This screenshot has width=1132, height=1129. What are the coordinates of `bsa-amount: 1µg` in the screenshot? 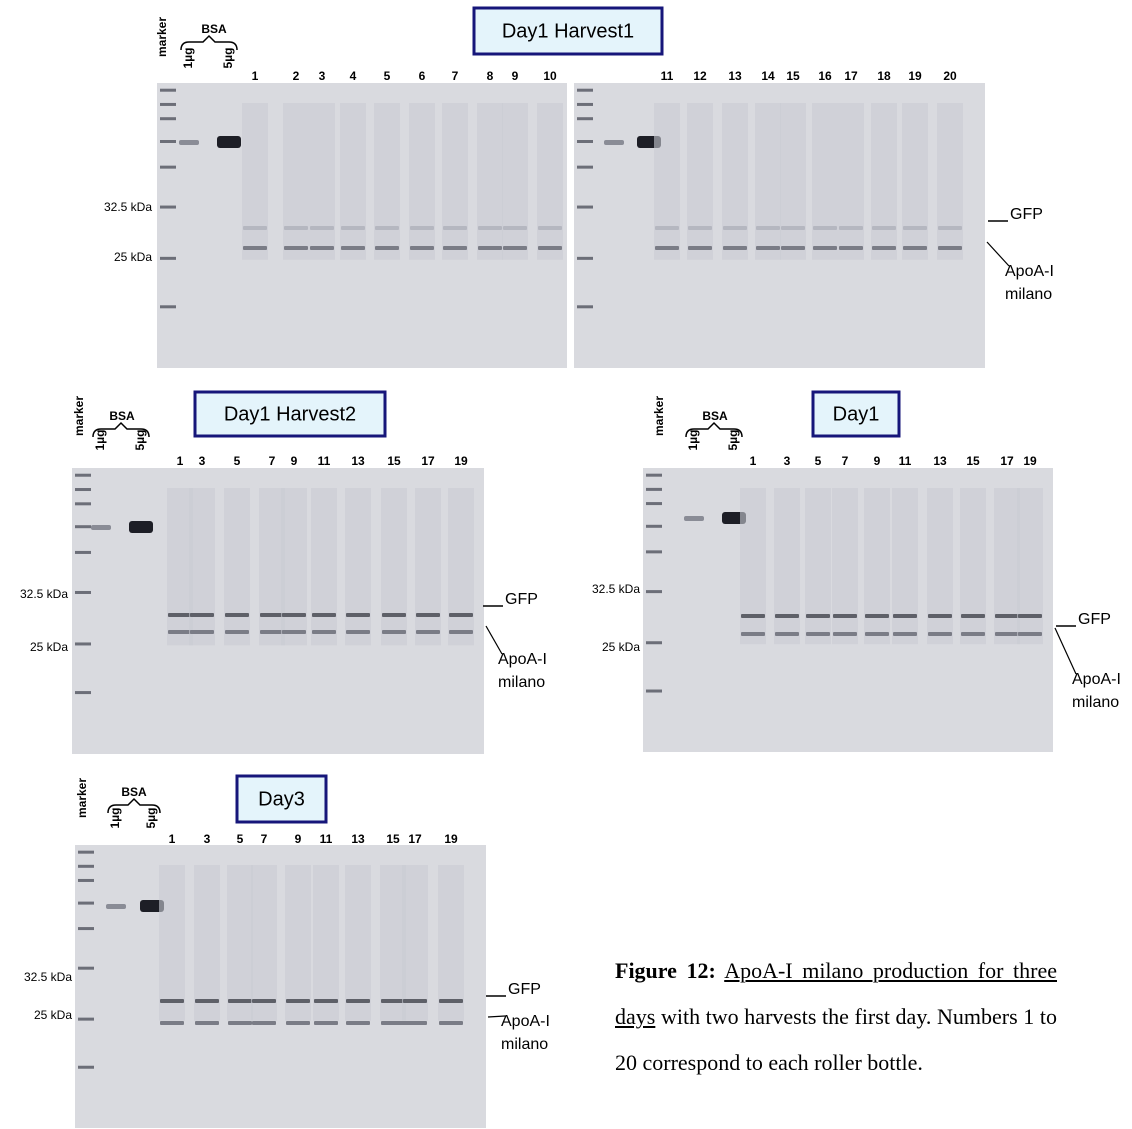 It's located at (188, 58).